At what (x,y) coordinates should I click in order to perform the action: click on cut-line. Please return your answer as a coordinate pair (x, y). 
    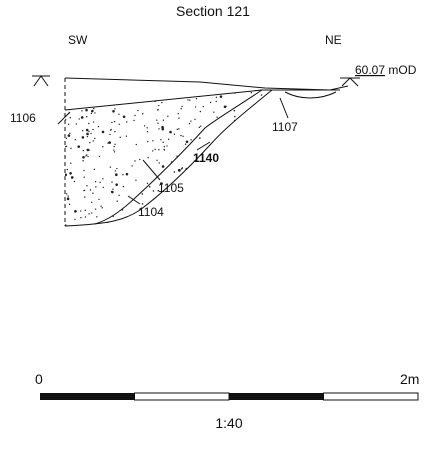
    Looking at the image, I should click on (168, 158).